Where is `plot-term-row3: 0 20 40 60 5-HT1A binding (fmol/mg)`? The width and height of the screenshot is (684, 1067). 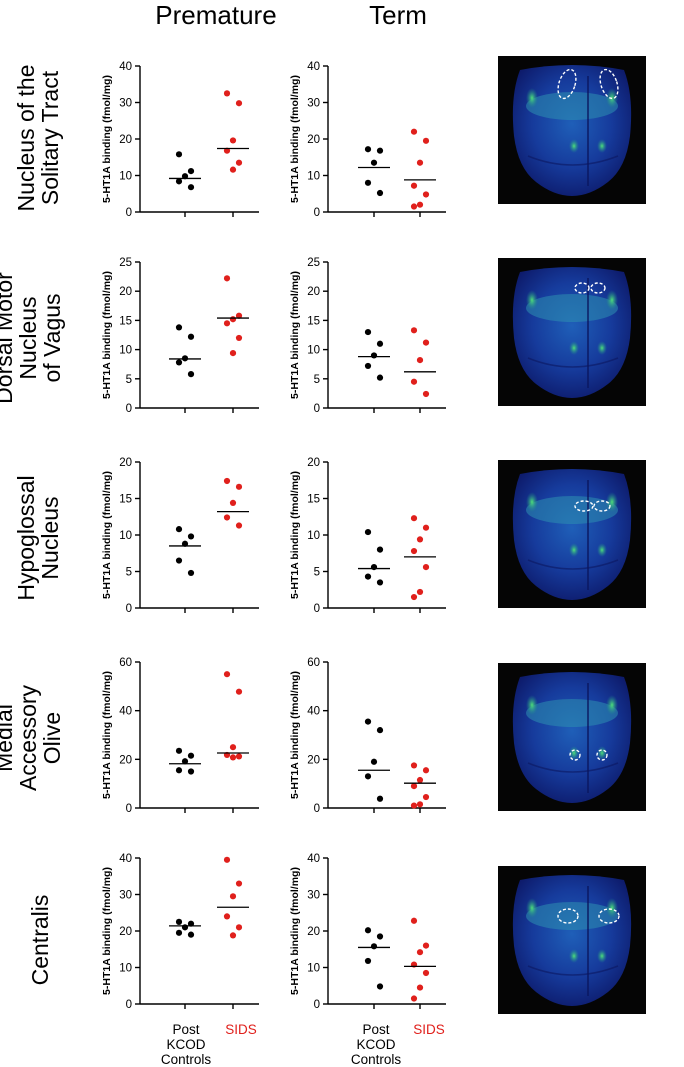
plot-term-row3: 0 20 40 60 5-HT1A binding (fmol/mg) is located at coordinates (367, 736).